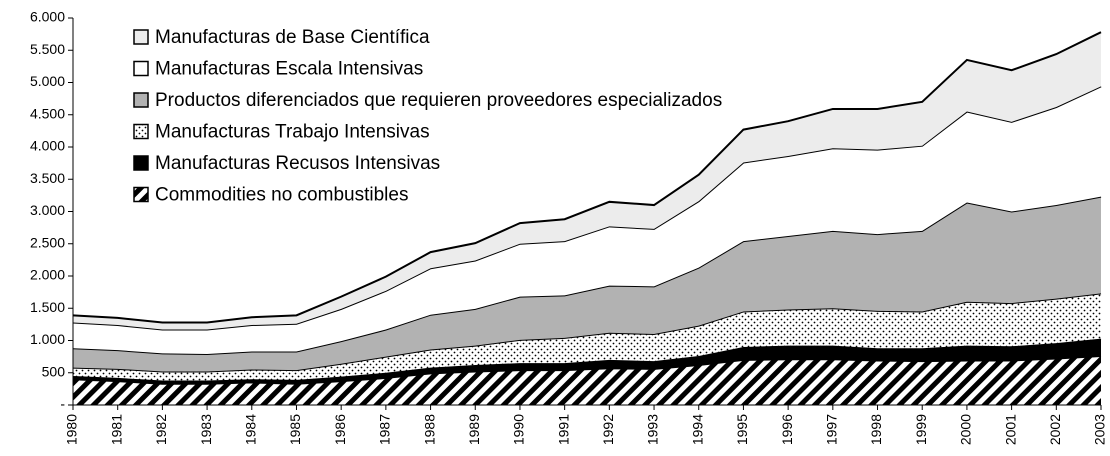 The width and height of the screenshot is (1110, 456). Describe the element at coordinates (281, 195) in the screenshot. I see `legend-label: Commodities no combustibles` at that location.